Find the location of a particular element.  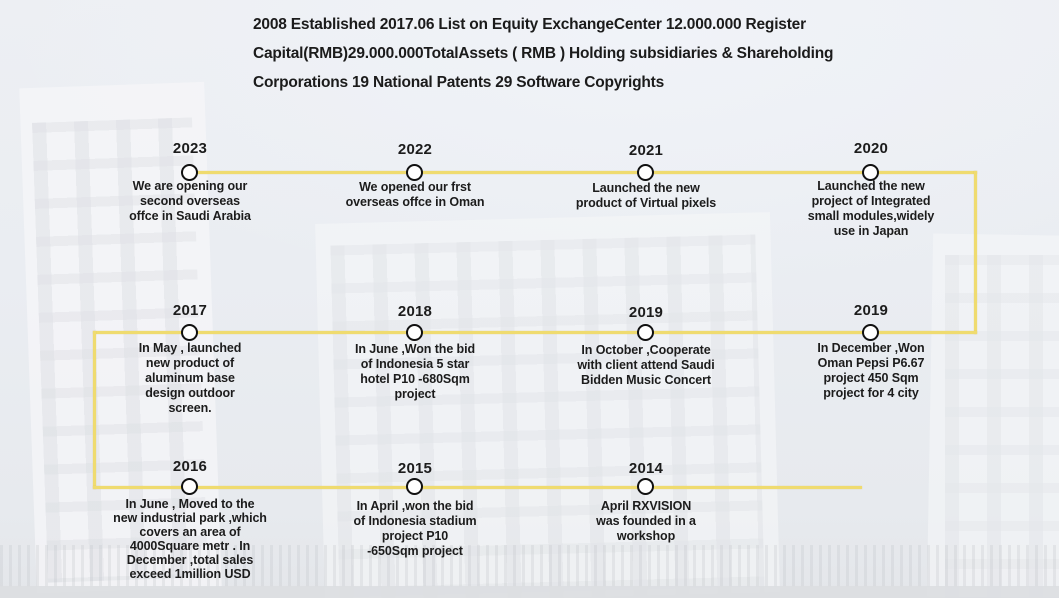

background-building-right is located at coordinates (992, 415).